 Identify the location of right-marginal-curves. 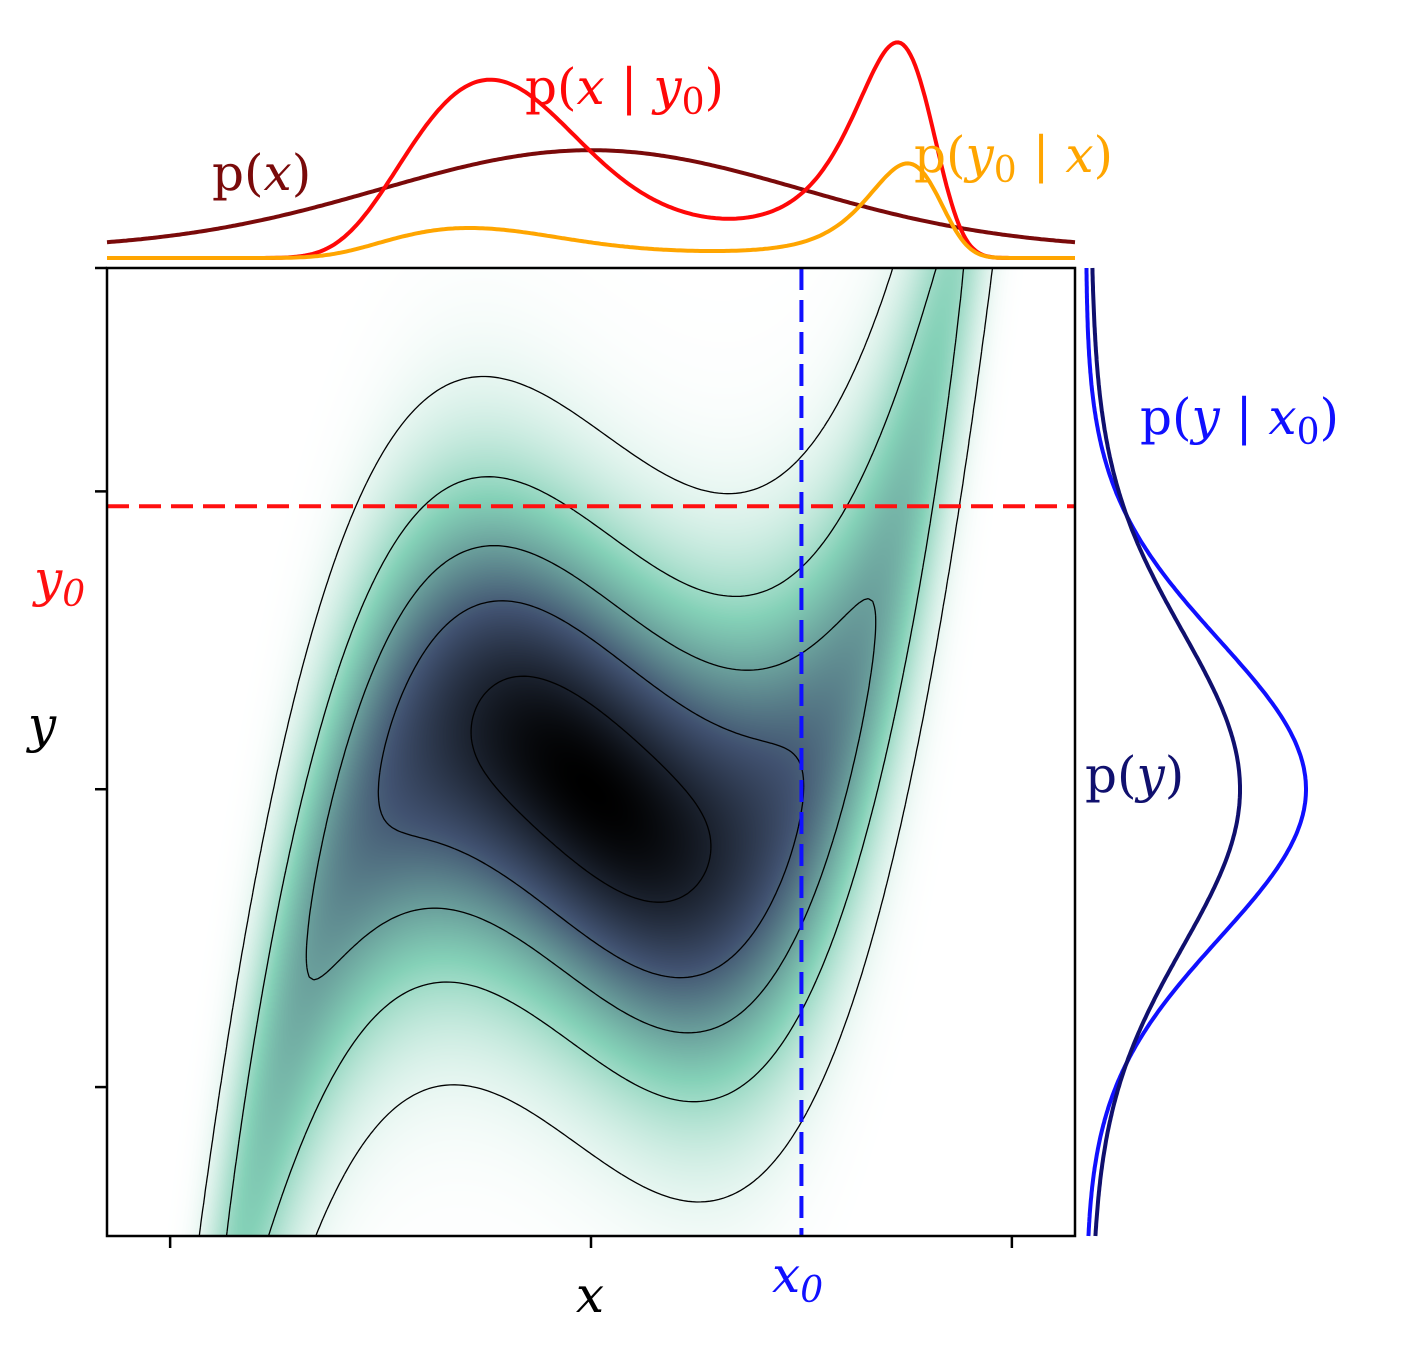
(1196, 752).